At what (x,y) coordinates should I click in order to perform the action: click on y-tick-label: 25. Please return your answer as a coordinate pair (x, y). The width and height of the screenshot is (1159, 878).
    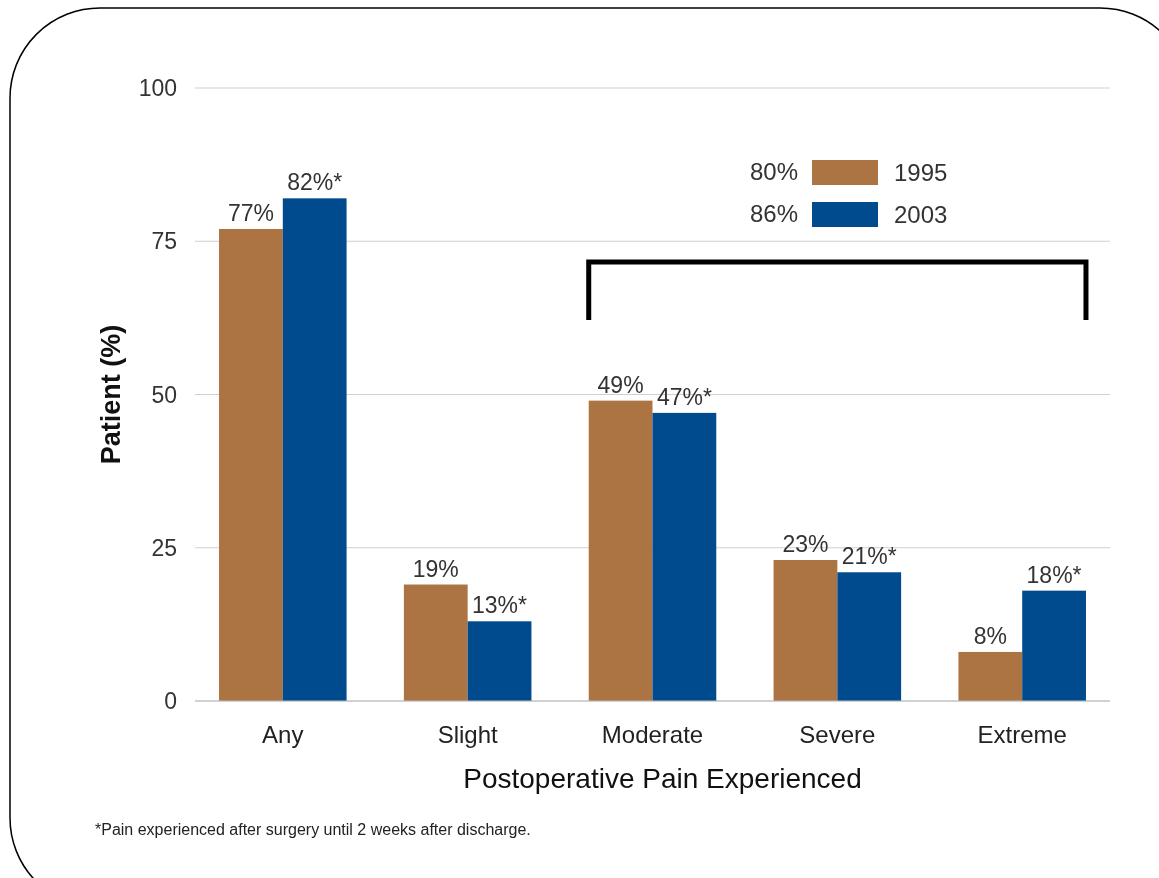
    Looking at the image, I should click on (164, 547).